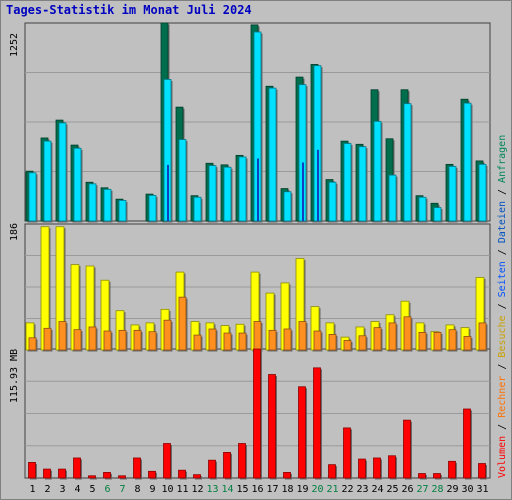 The height and width of the screenshot is (500, 512). I want to click on x-tick-label: 27, so click(422, 489).